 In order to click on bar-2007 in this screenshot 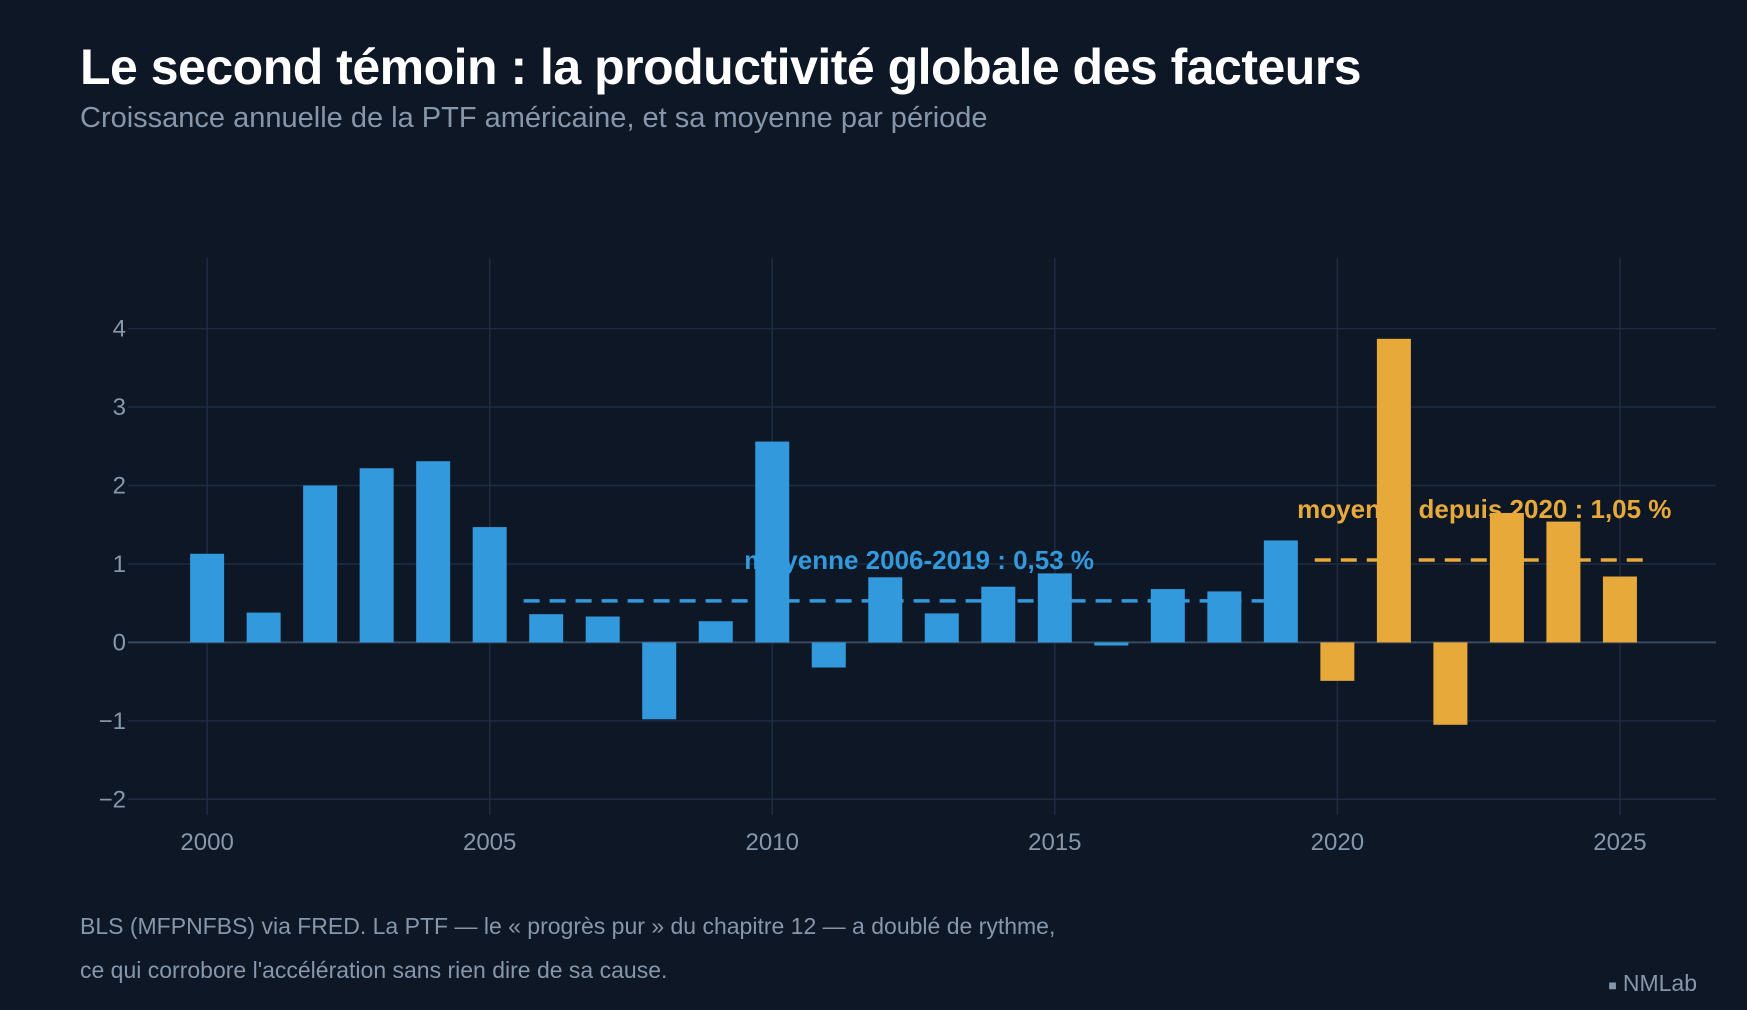, I will do `click(602, 629)`.